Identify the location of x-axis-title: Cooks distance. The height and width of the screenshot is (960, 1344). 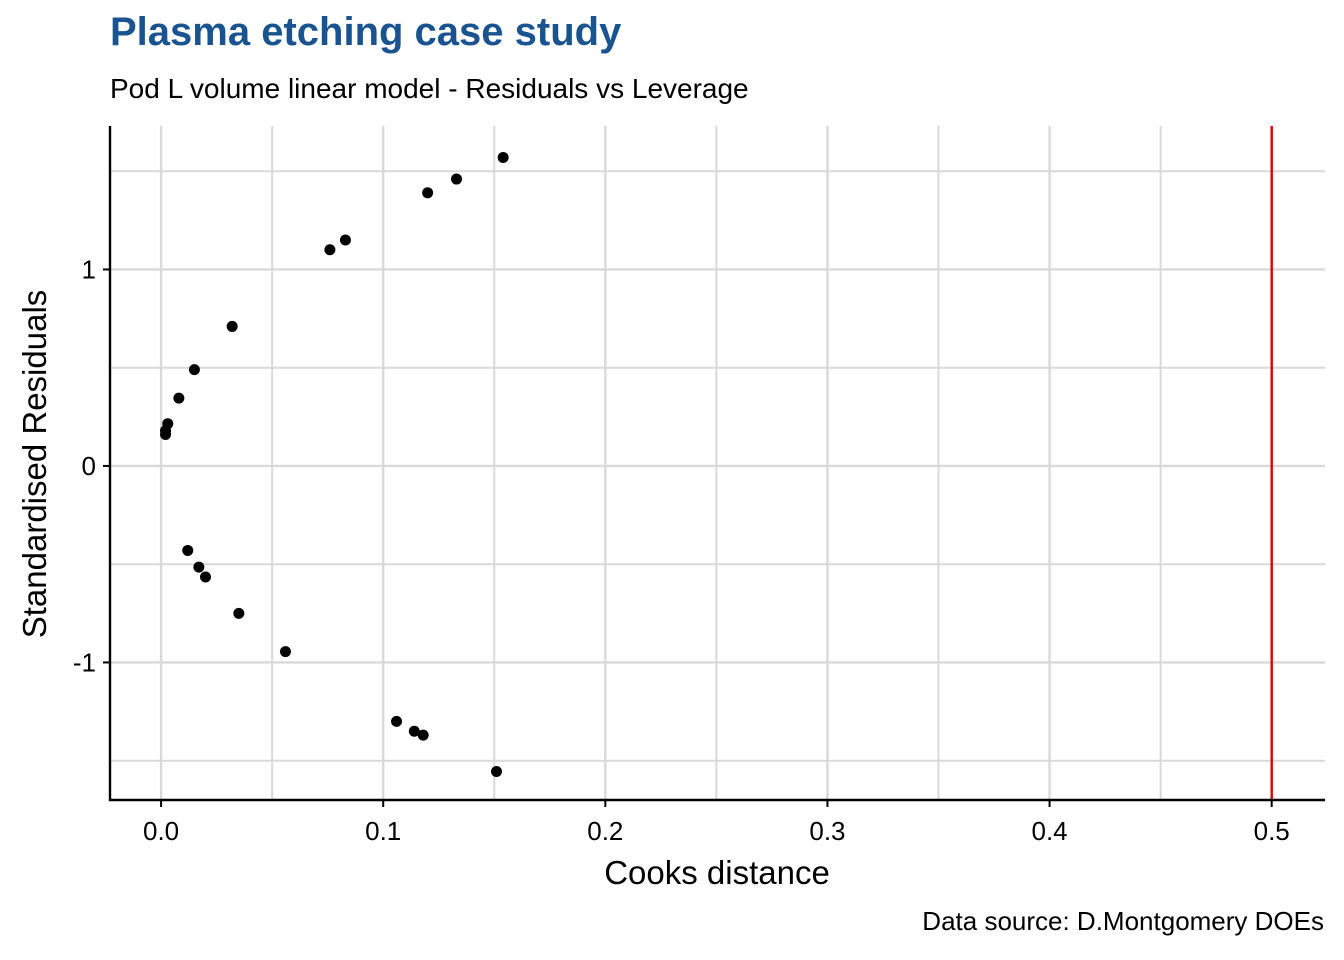
(717, 872).